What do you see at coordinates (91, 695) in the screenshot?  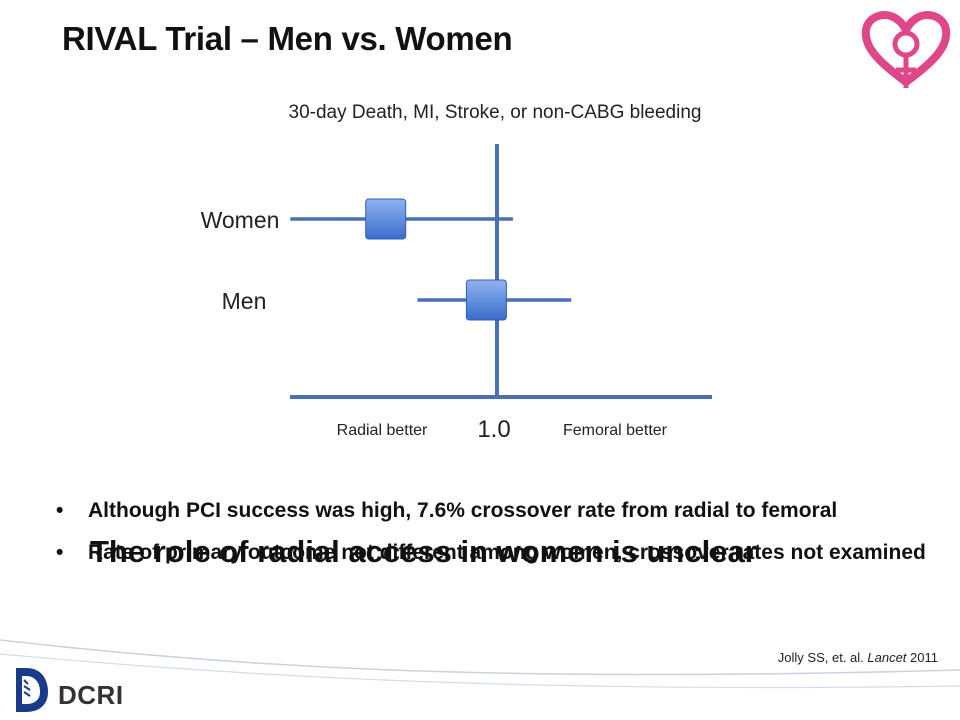 I see `footer-logo-text: DCRI` at bounding box center [91, 695].